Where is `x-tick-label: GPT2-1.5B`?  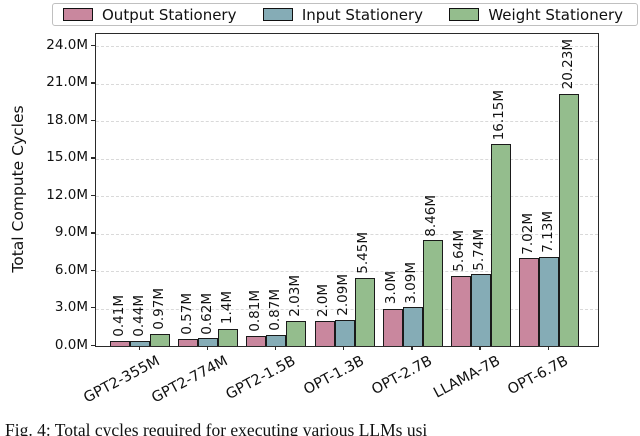 x-tick-label: GPT2-1.5B is located at coordinates (261, 378).